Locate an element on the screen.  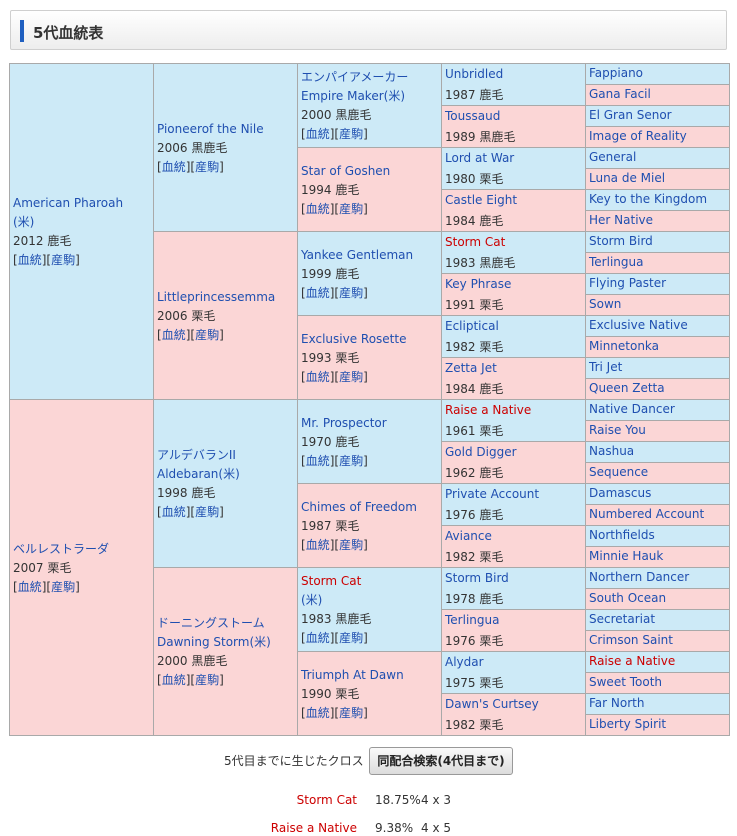
cross-horse-link: Raise a Native is located at coordinates (313, 828).